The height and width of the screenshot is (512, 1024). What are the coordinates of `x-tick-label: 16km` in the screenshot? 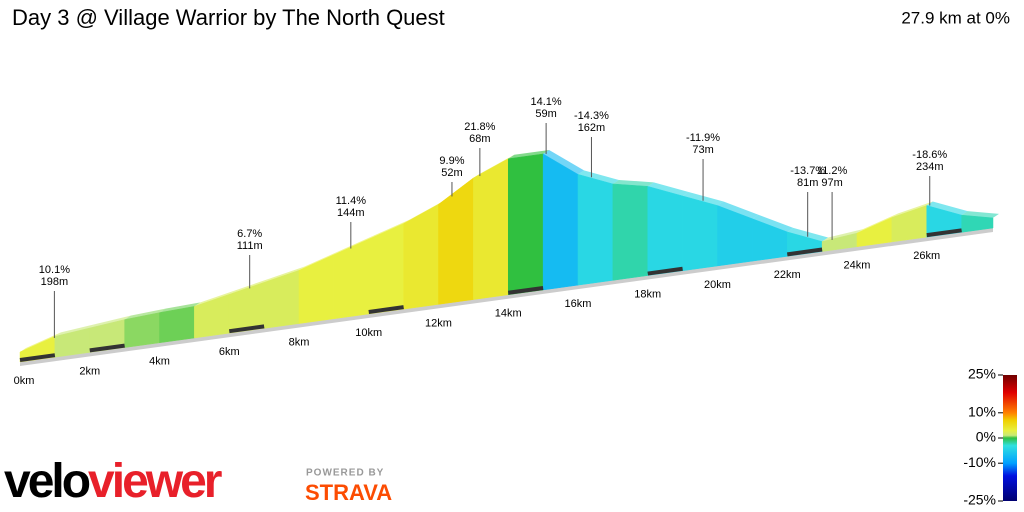 It's located at (578, 304).